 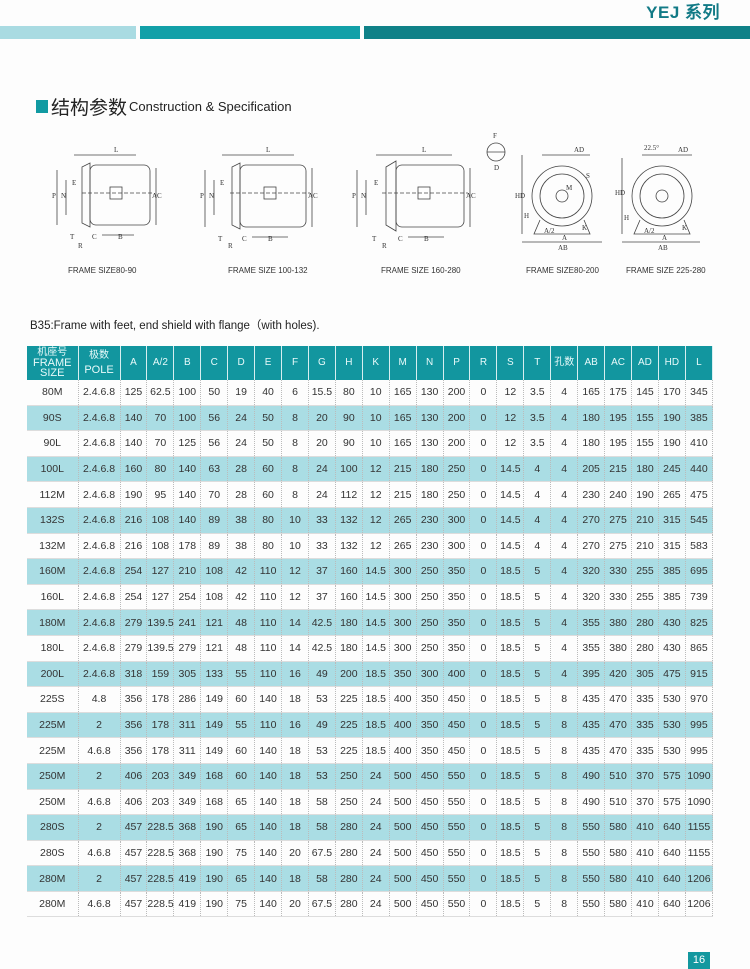 I want to click on table-cell: 90, so click(x=349, y=418).